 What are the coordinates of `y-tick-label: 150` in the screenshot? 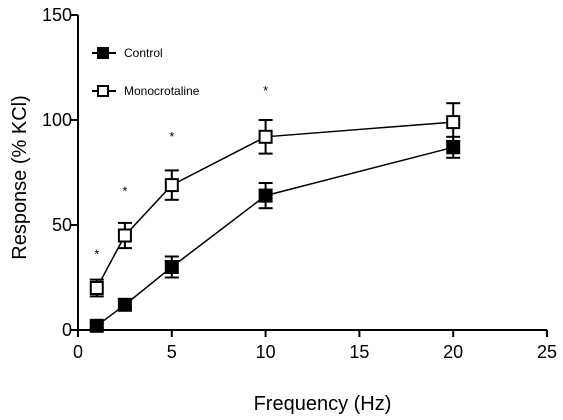 It's located at (57, 15).